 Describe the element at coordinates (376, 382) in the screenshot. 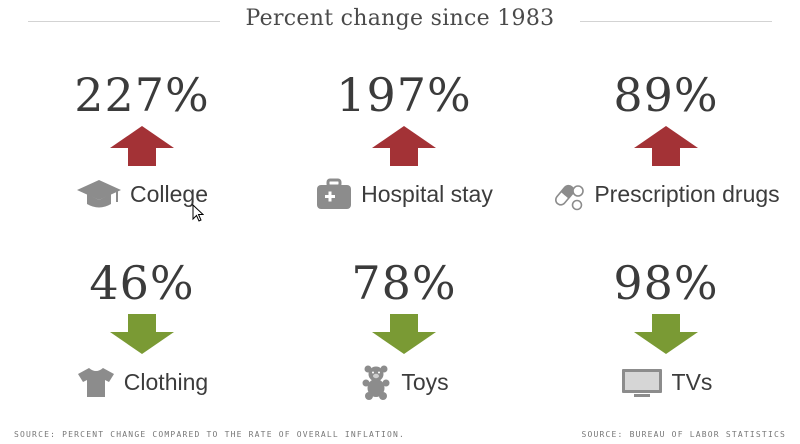

I see `teddy-bear-icon` at that location.